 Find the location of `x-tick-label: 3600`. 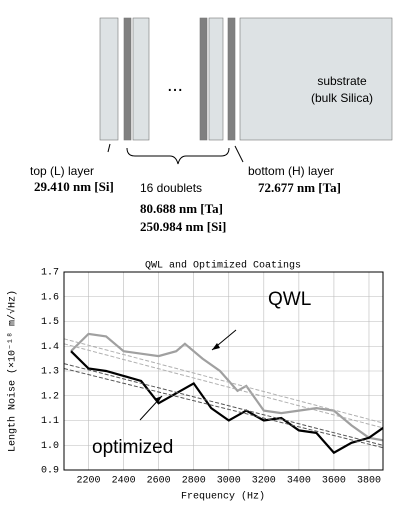

x-tick-label: 3600 is located at coordinates (334, 481).